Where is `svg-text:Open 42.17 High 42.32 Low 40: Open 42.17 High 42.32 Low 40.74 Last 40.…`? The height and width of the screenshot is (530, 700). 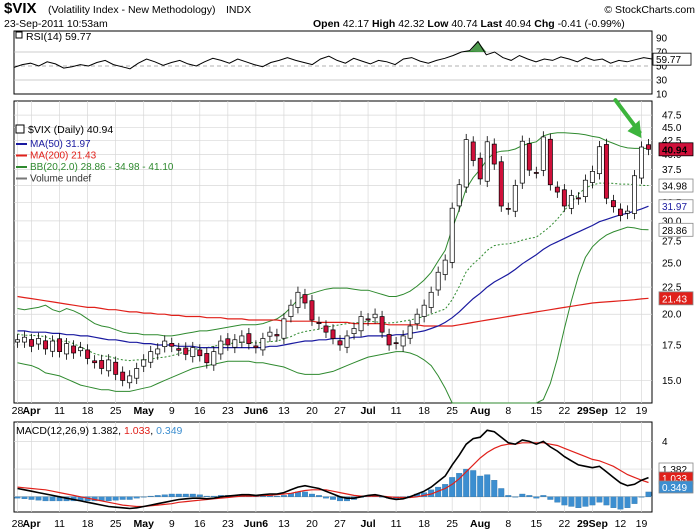 svg-text:Open 42.17 High 42.32 Low 40: Open 42.17 High 42.32 Low 40.74 Last 40.… is located at coordinates (469, 24).